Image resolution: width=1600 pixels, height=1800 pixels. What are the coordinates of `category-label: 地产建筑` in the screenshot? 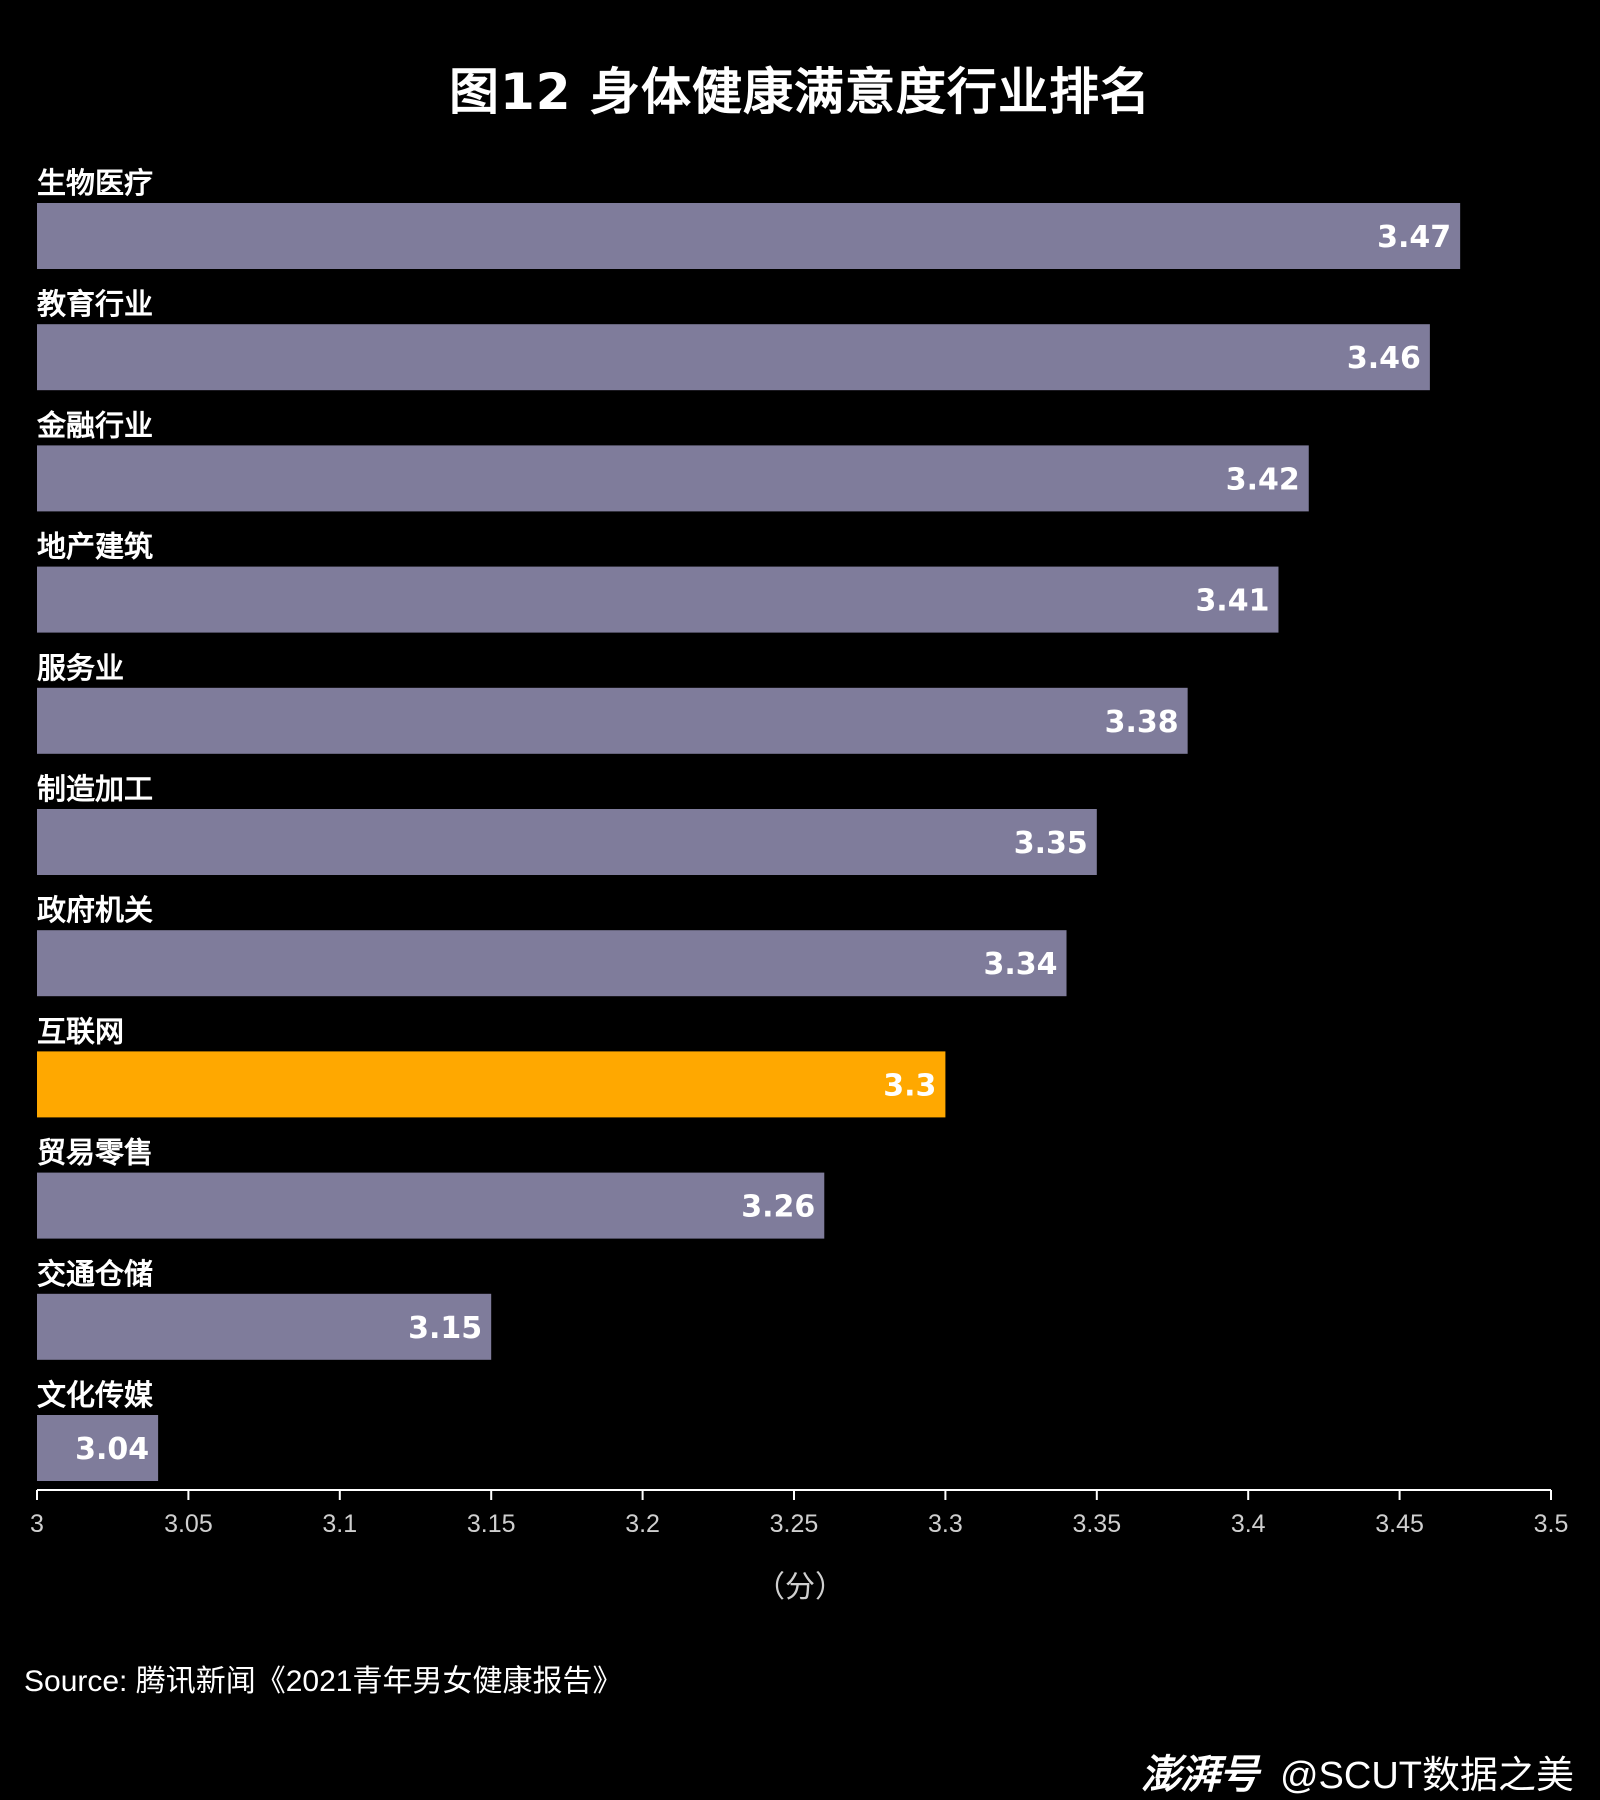 It's located at (95, 547).